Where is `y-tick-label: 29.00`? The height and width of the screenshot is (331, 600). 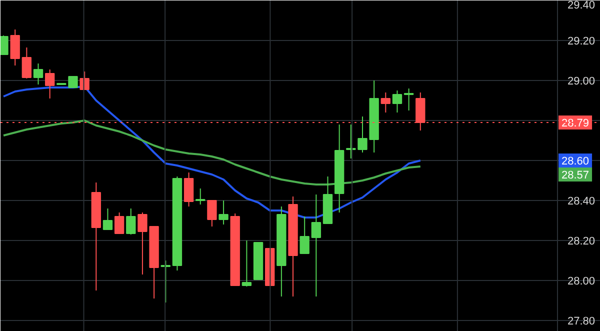 y-tick-label: 29.00 is located at coordinates (582, 82).